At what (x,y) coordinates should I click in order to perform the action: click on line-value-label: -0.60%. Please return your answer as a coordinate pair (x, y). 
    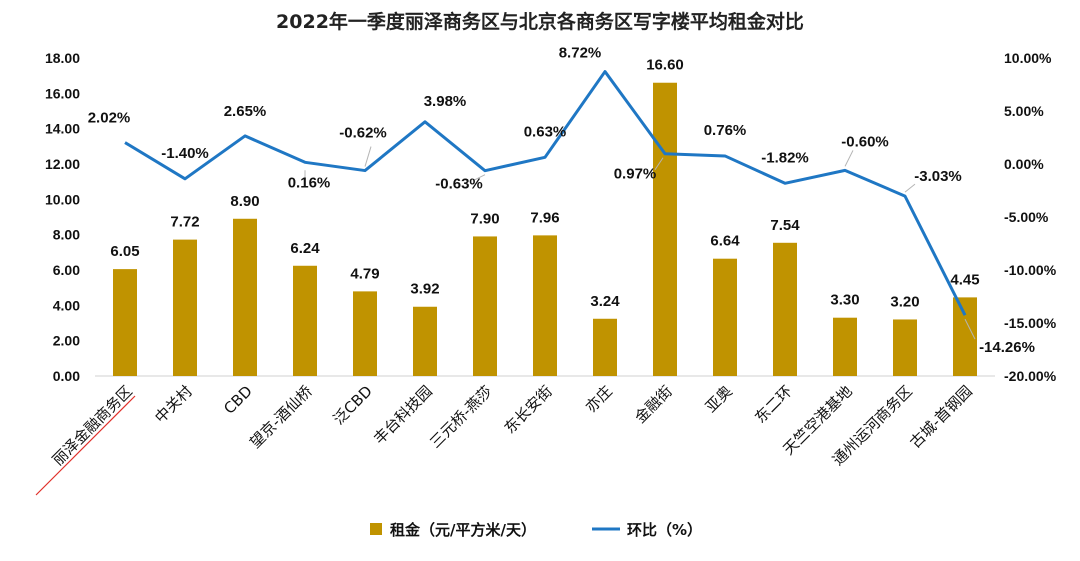
    Looking at the image, I should click on (865, 141).